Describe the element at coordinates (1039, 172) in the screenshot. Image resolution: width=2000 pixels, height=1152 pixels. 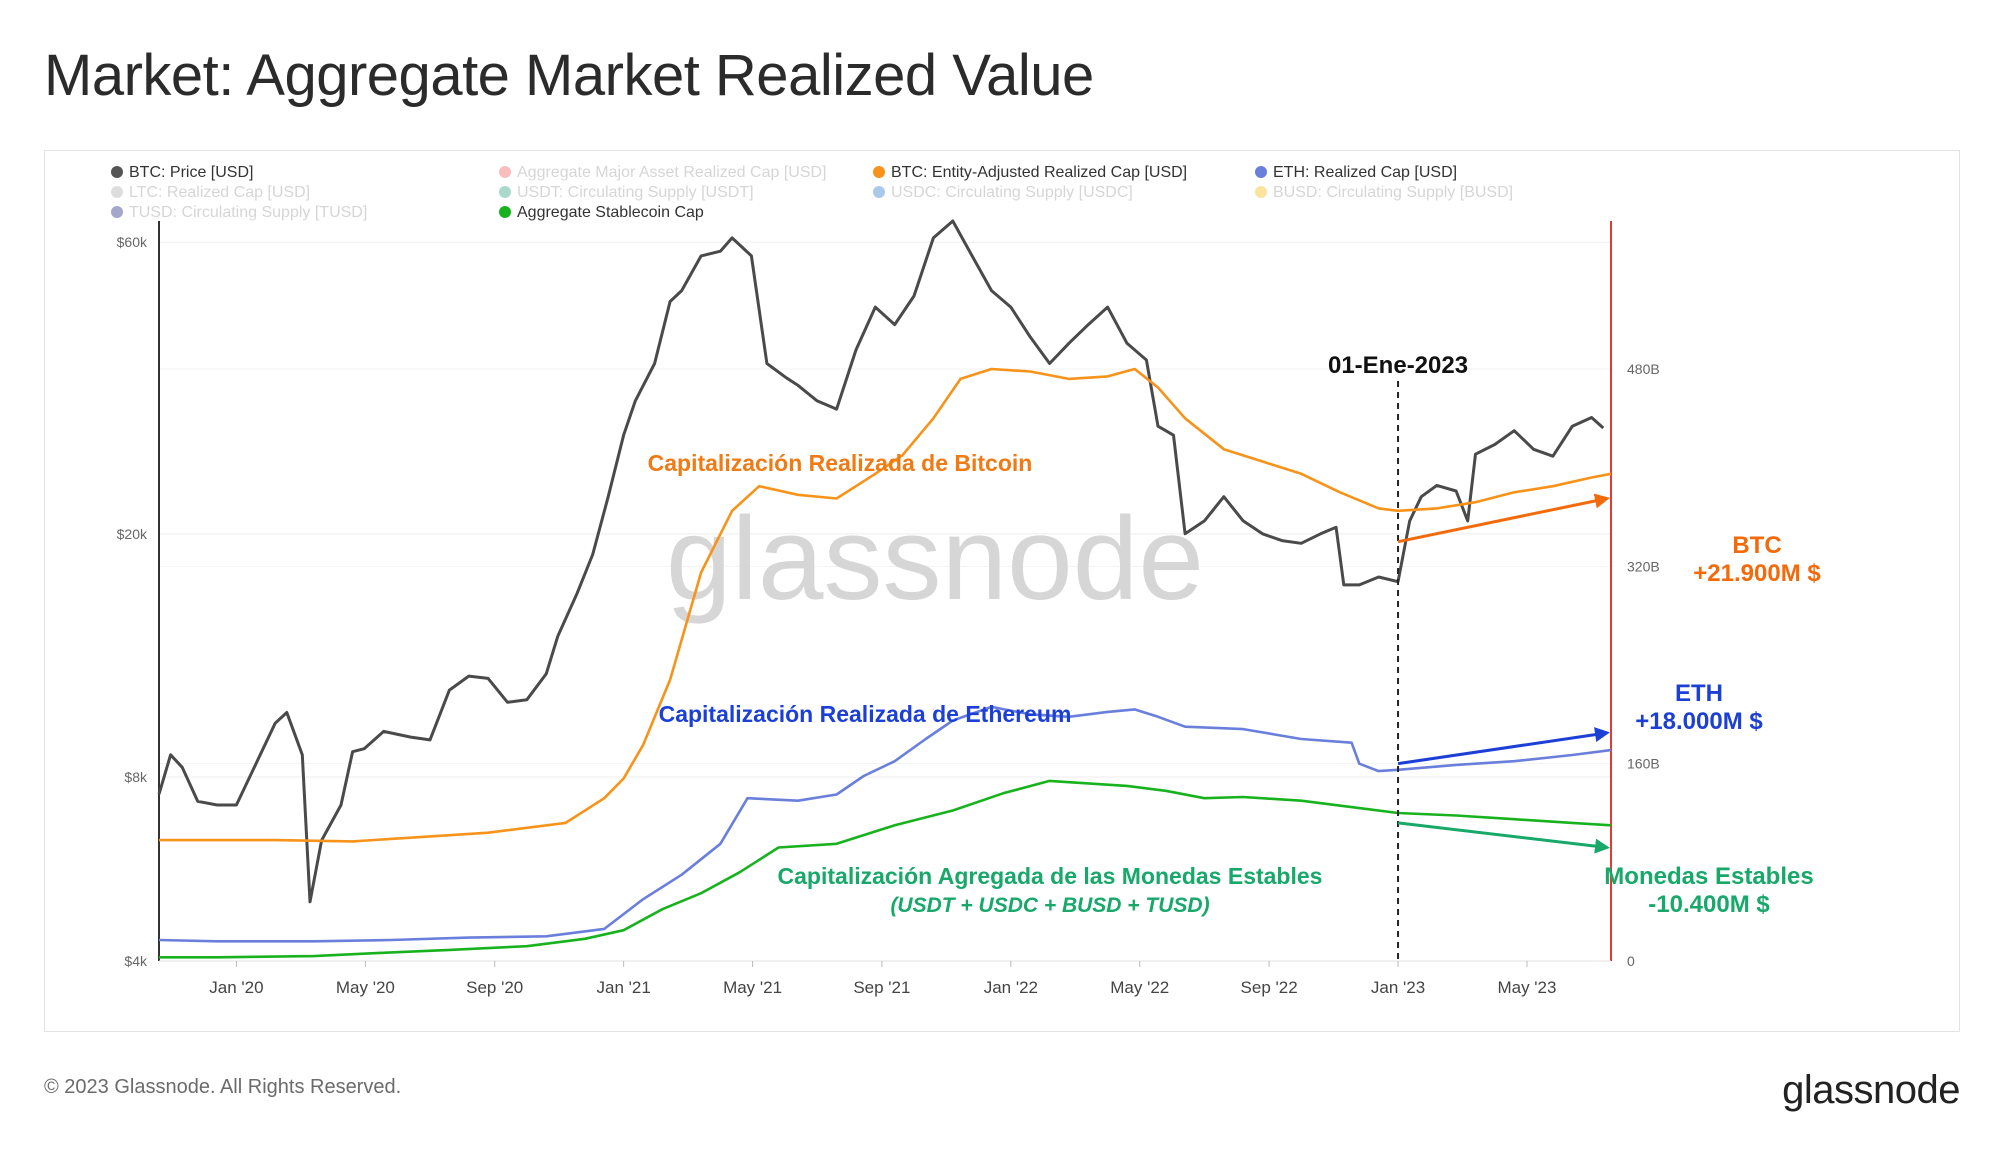
I see `legend-label: BTC: Entity-Adjusted Realized Cap [USD]` at that location.